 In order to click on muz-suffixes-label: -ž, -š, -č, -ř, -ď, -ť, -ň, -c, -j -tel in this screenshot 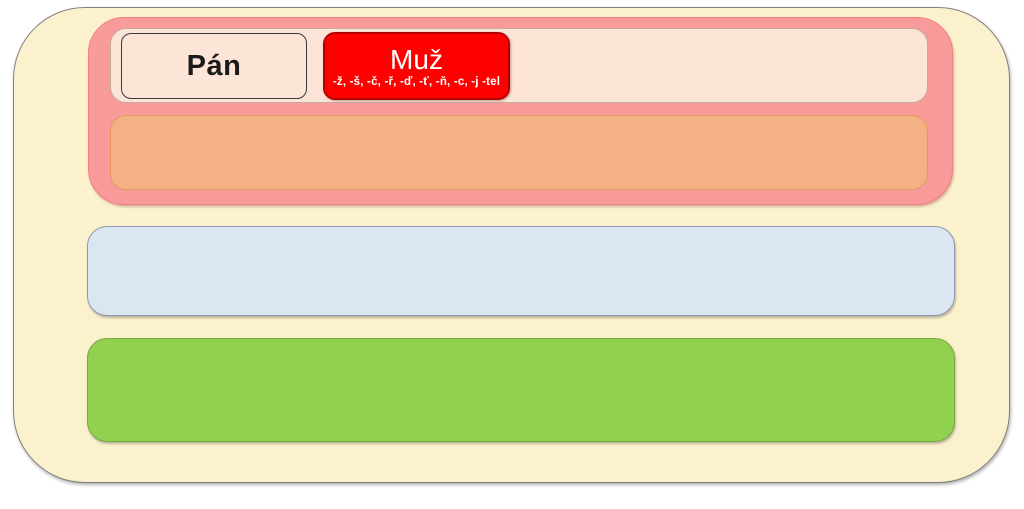, I will do `click(416, 81)`.